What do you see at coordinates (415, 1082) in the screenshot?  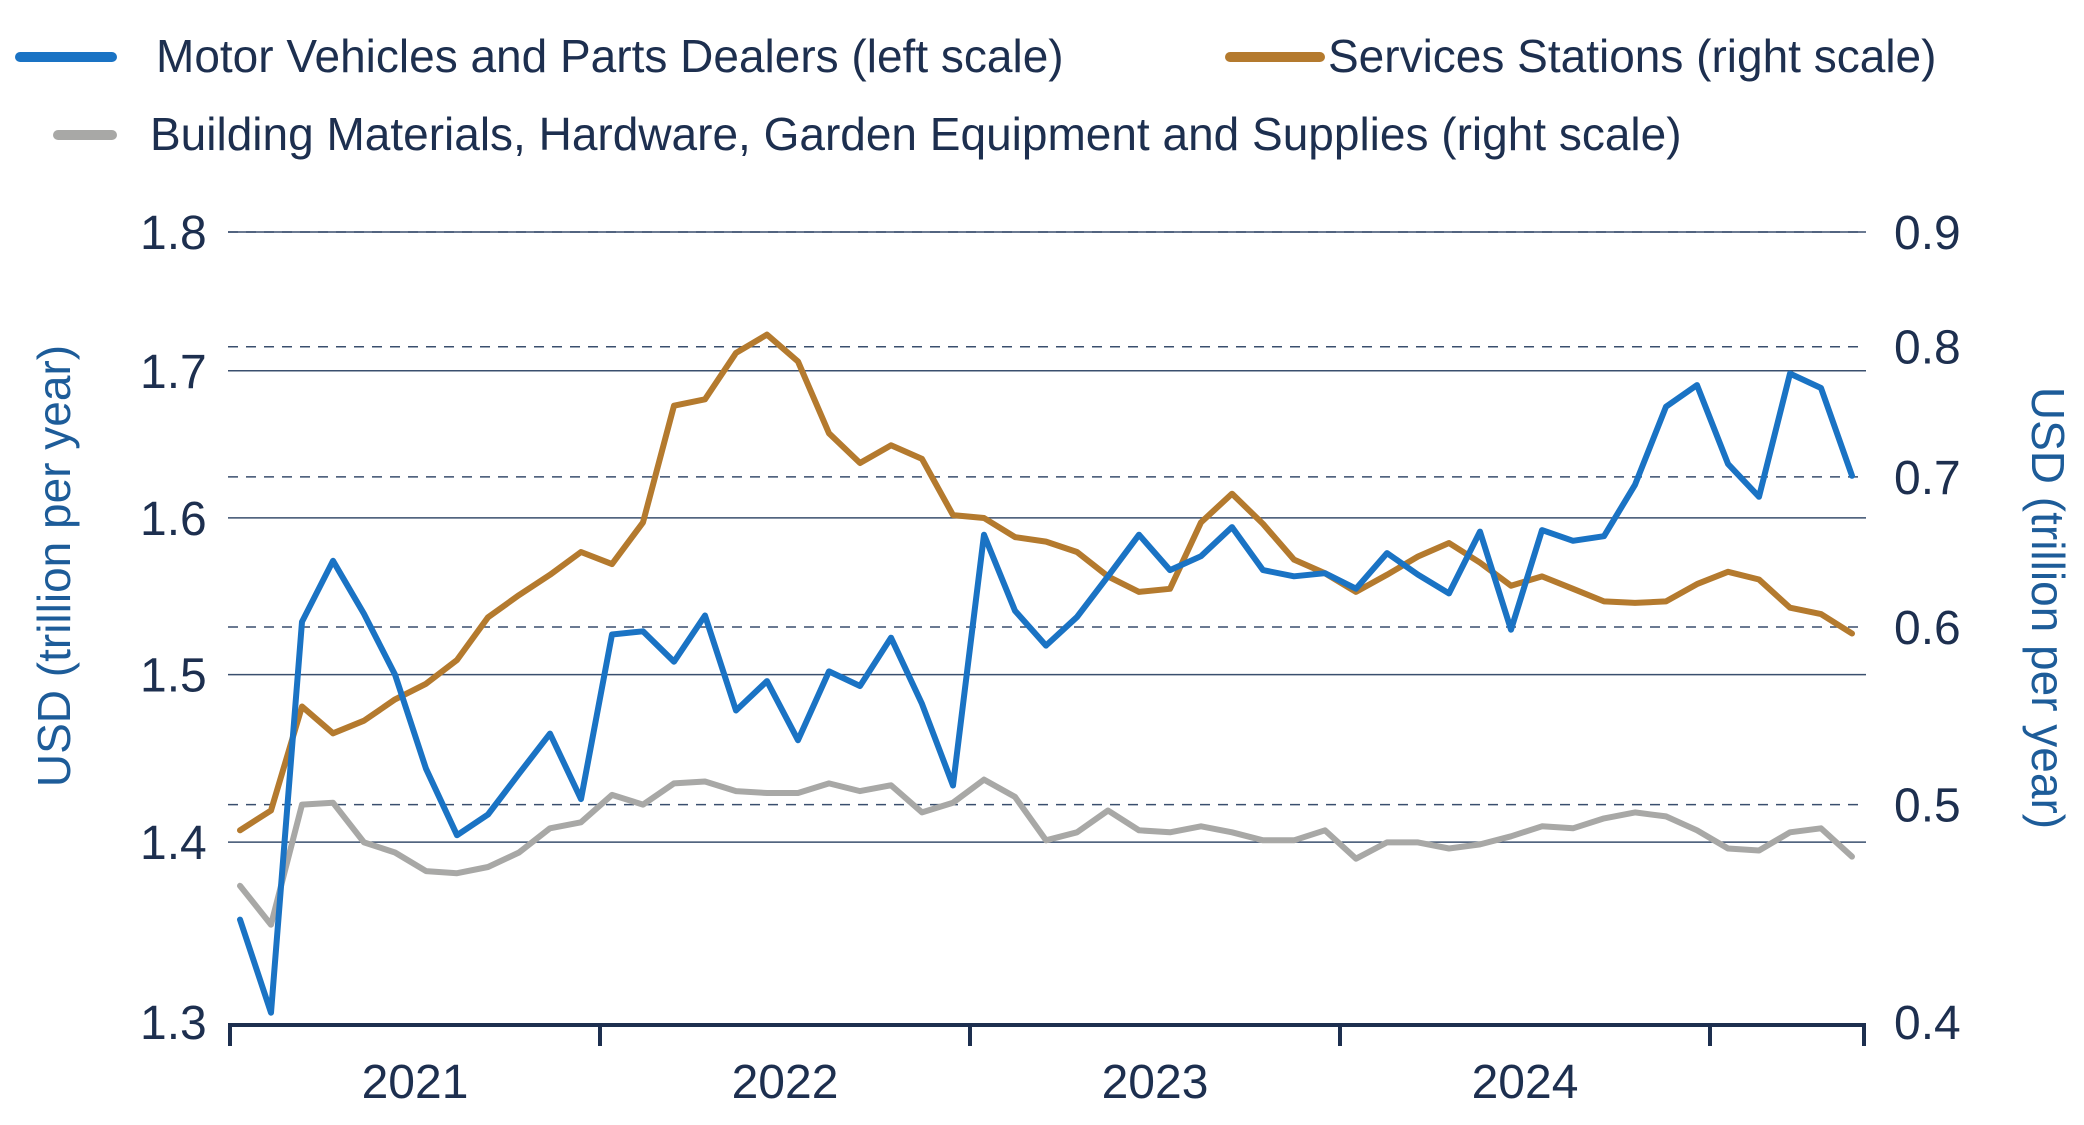 I see `x-tick-label-2021: 2021` at bounding box center [415, 1082].